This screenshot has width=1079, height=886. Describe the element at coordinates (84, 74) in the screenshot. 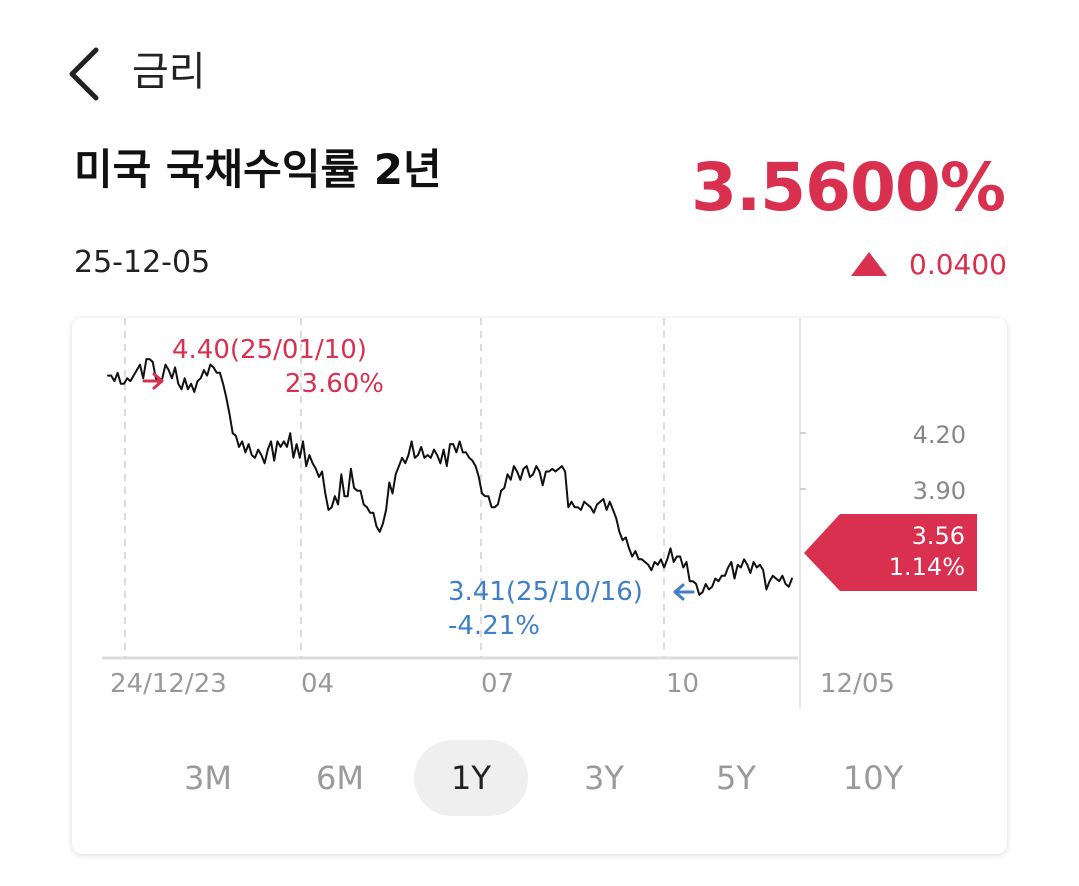

I see `chevron-left-icon` at that location.